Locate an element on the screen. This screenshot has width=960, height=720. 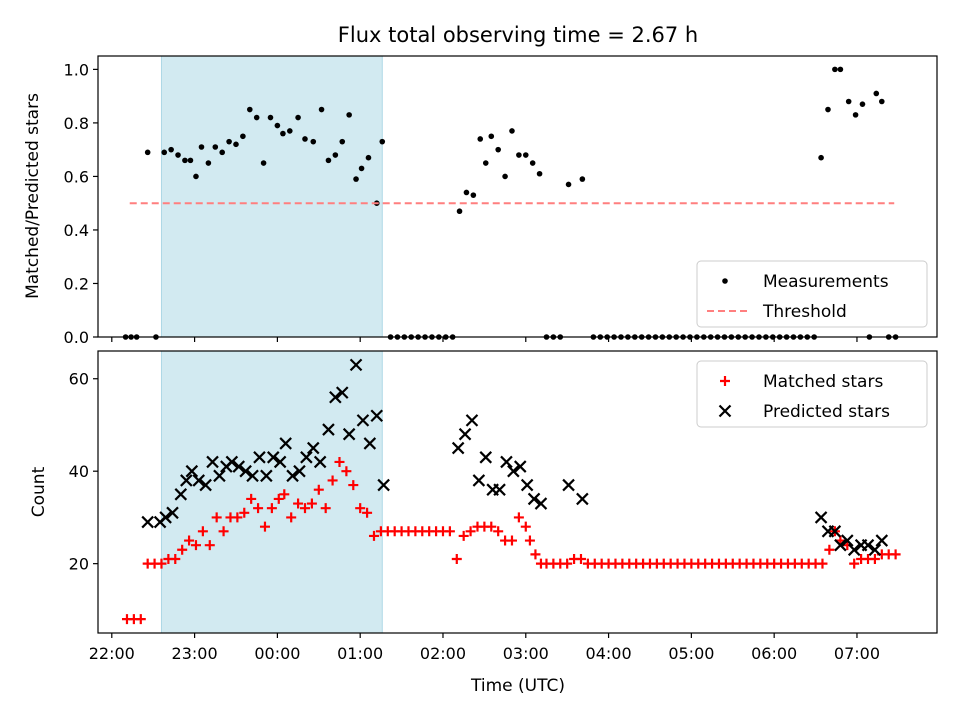
legend-matched-swatch is located at coordinates (725, 381).